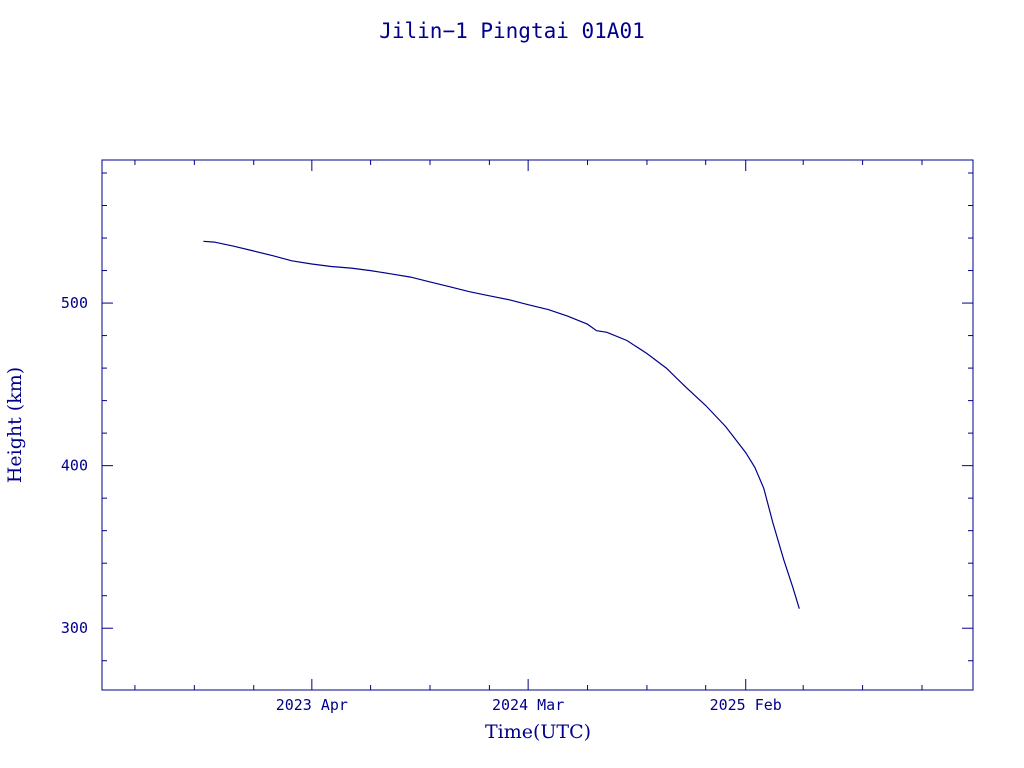 Image resolution: width=1024 pixels, height=768 pixels. I want to click on x-axis-label: Time(UTC), so click(538, 732).